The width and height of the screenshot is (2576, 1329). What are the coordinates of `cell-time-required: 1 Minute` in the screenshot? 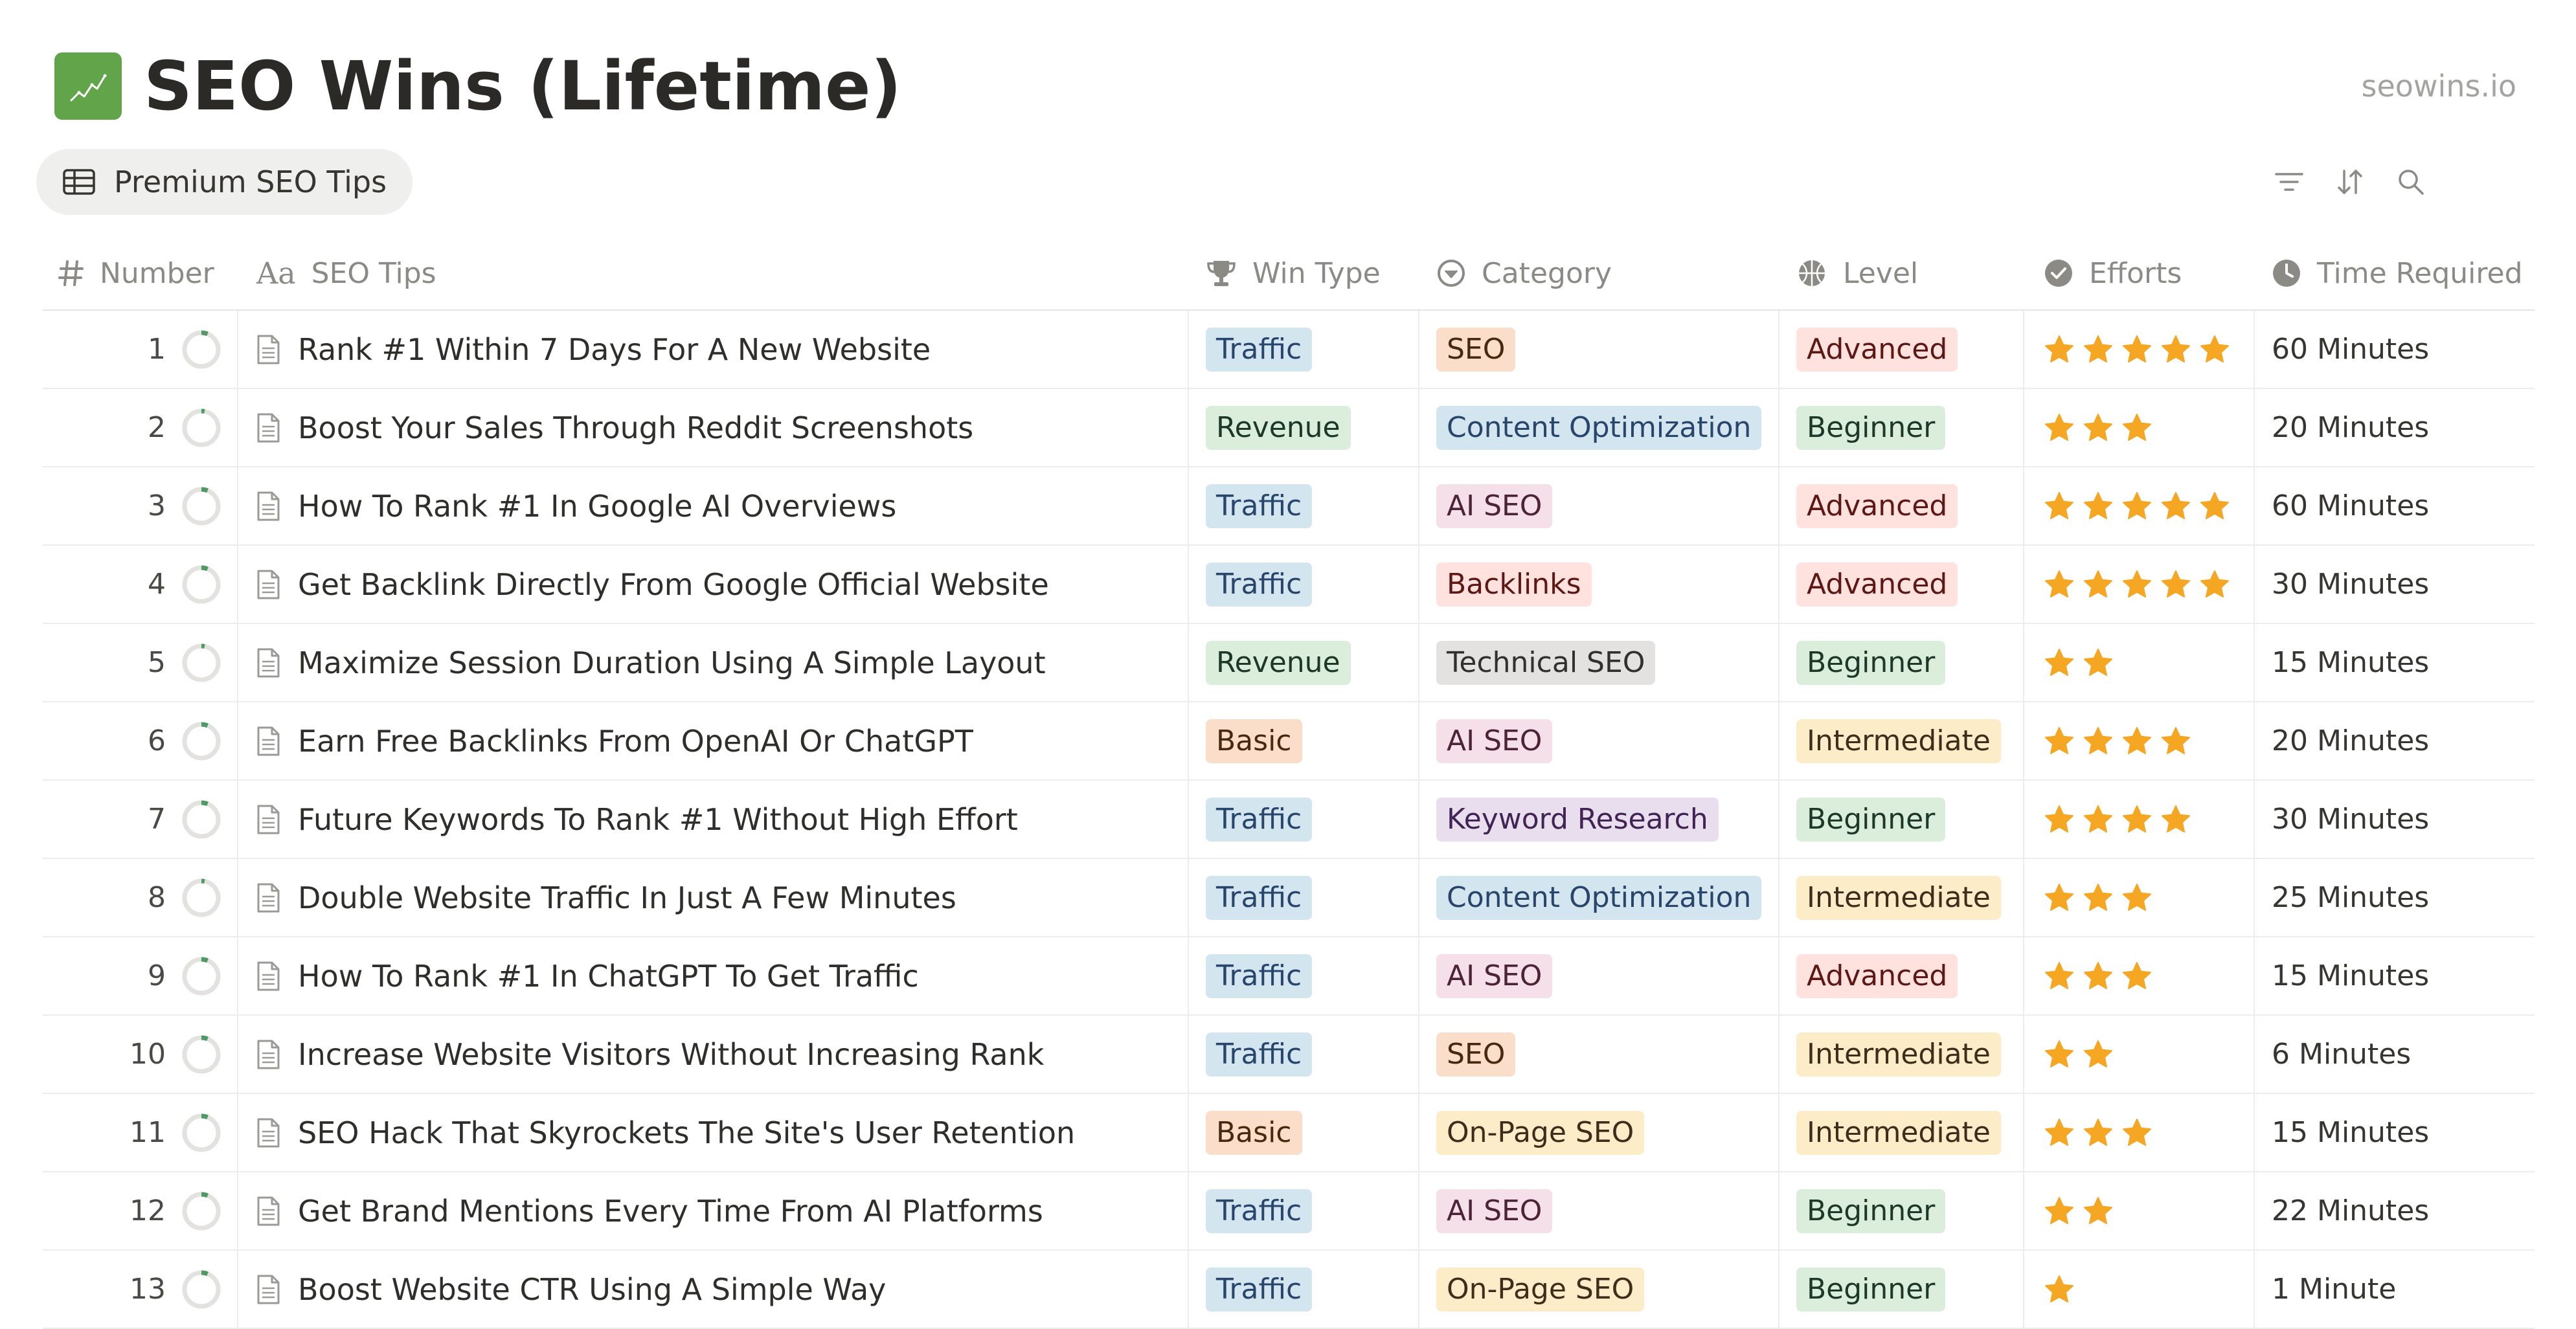 It's located at (2395, 1289).